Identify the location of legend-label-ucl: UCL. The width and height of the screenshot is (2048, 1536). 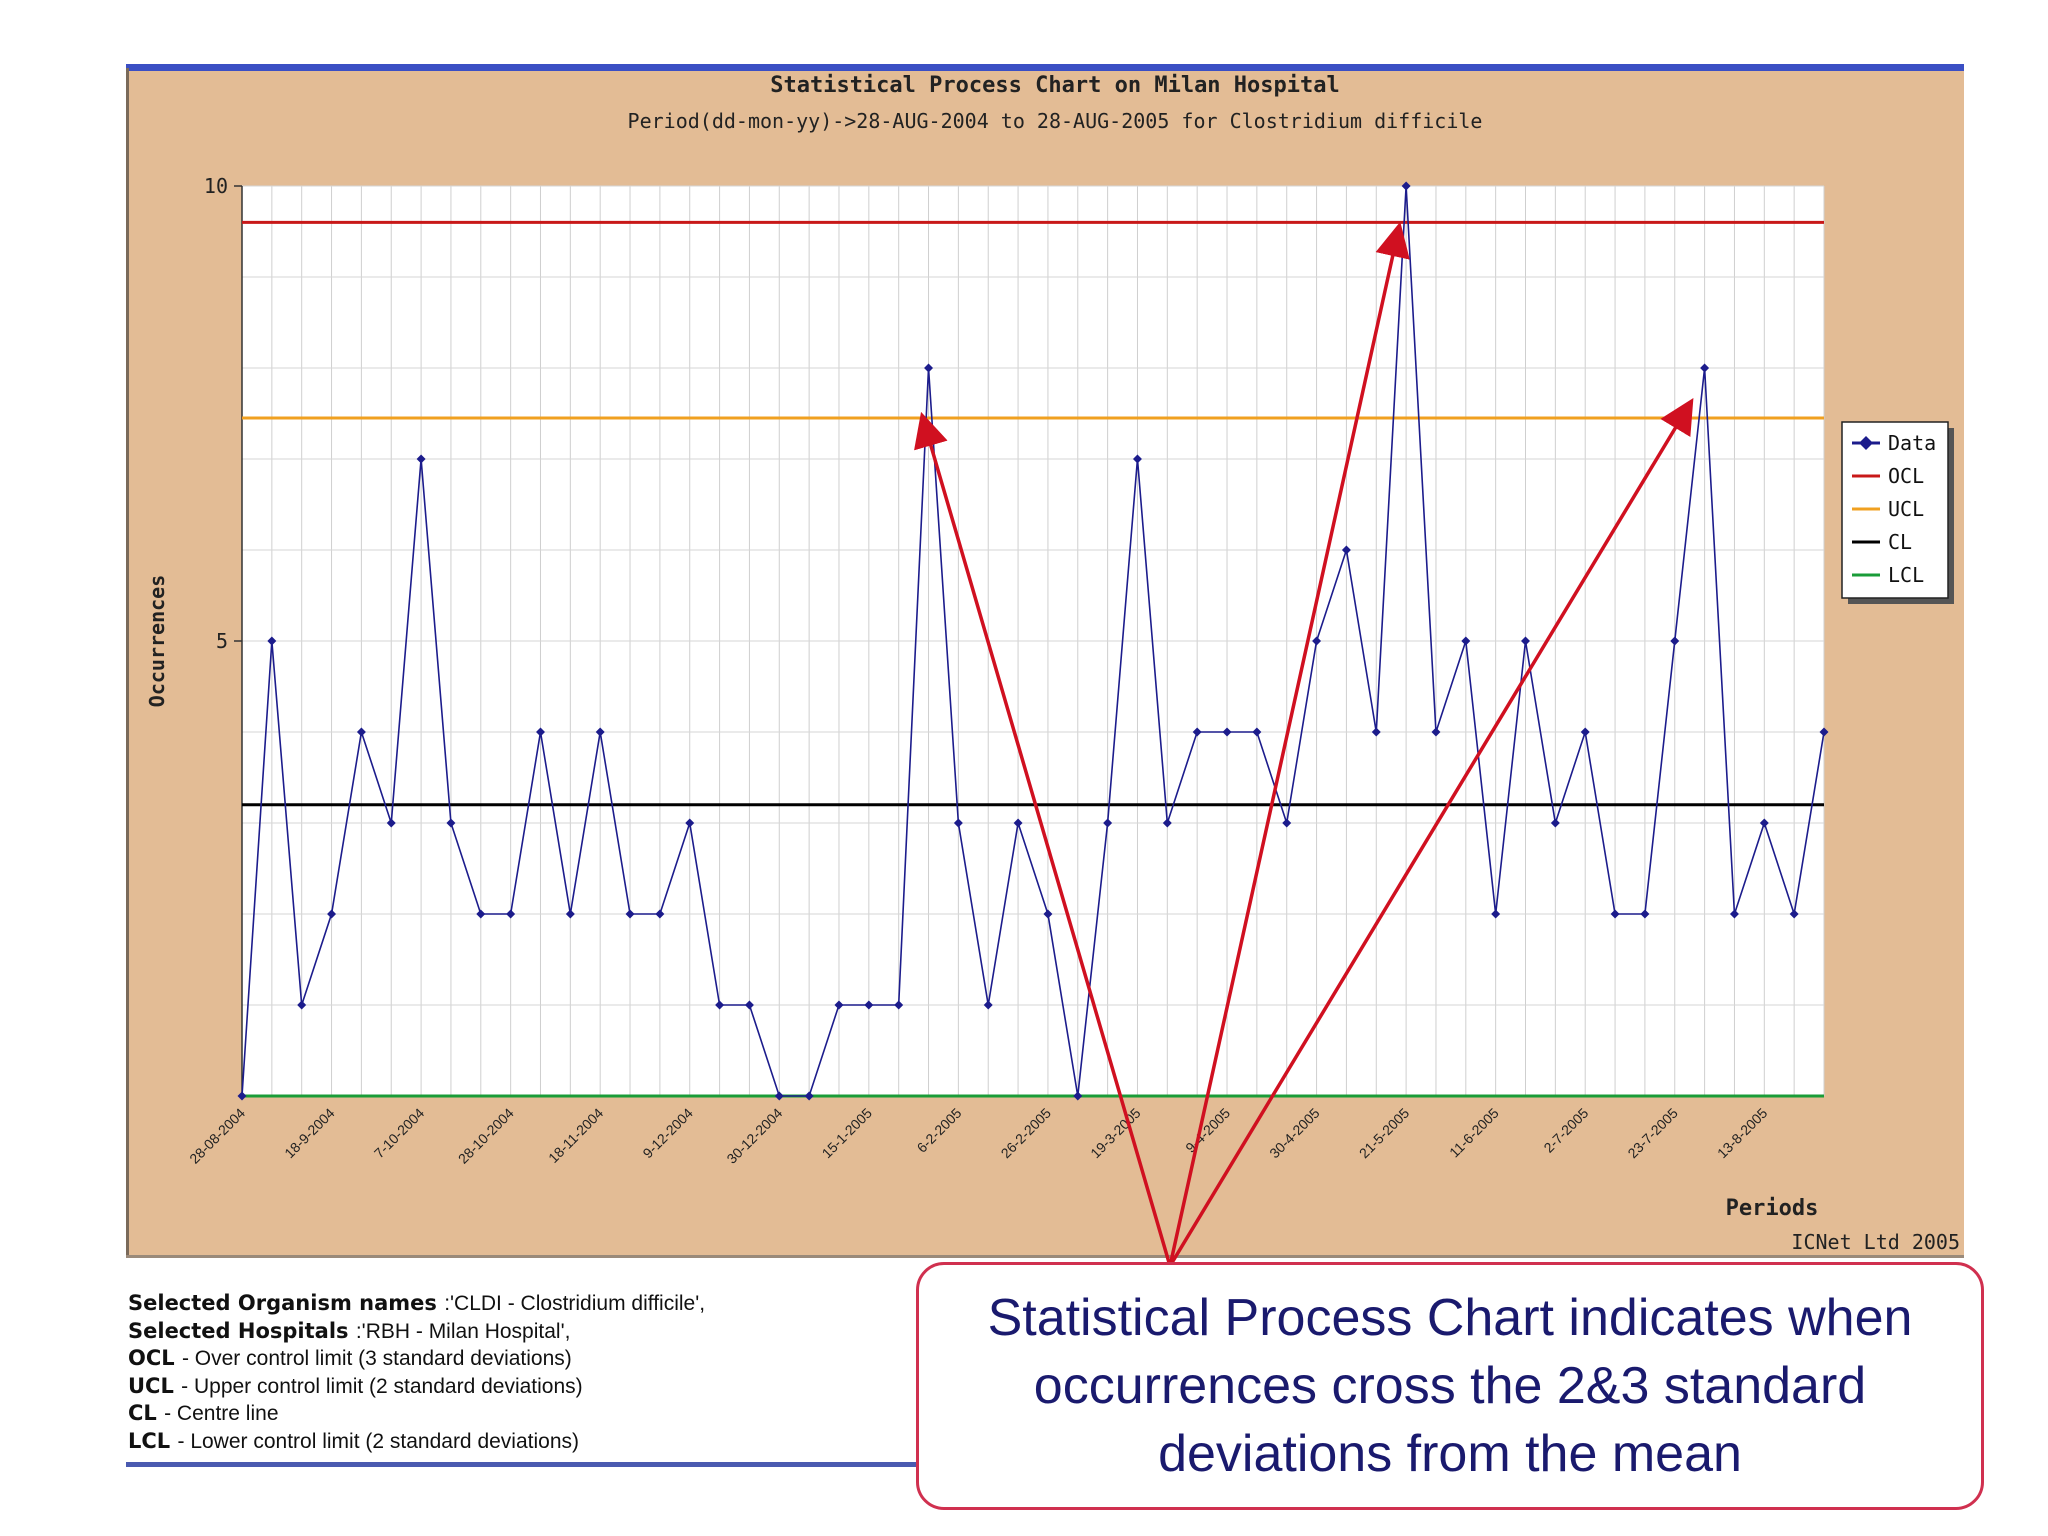
(1906, 509).